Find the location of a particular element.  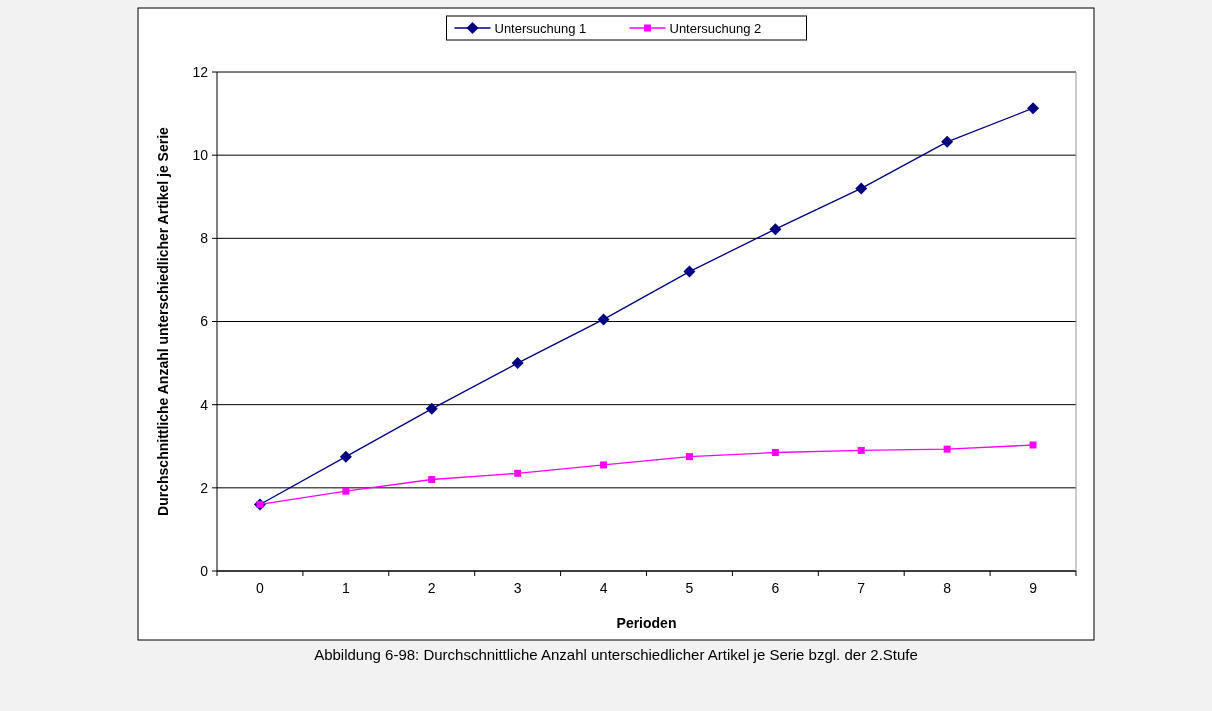

x-tick-label: 2 is located at coordinates (431, 588).